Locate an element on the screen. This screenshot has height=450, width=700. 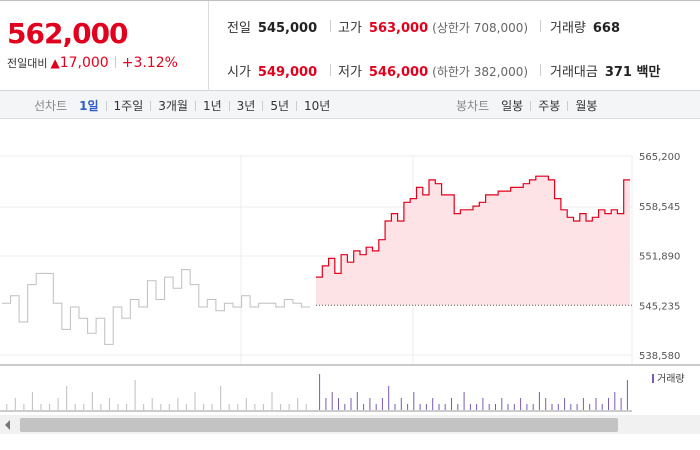
change-label: 전일대비 is located at coordinates (27, 63).